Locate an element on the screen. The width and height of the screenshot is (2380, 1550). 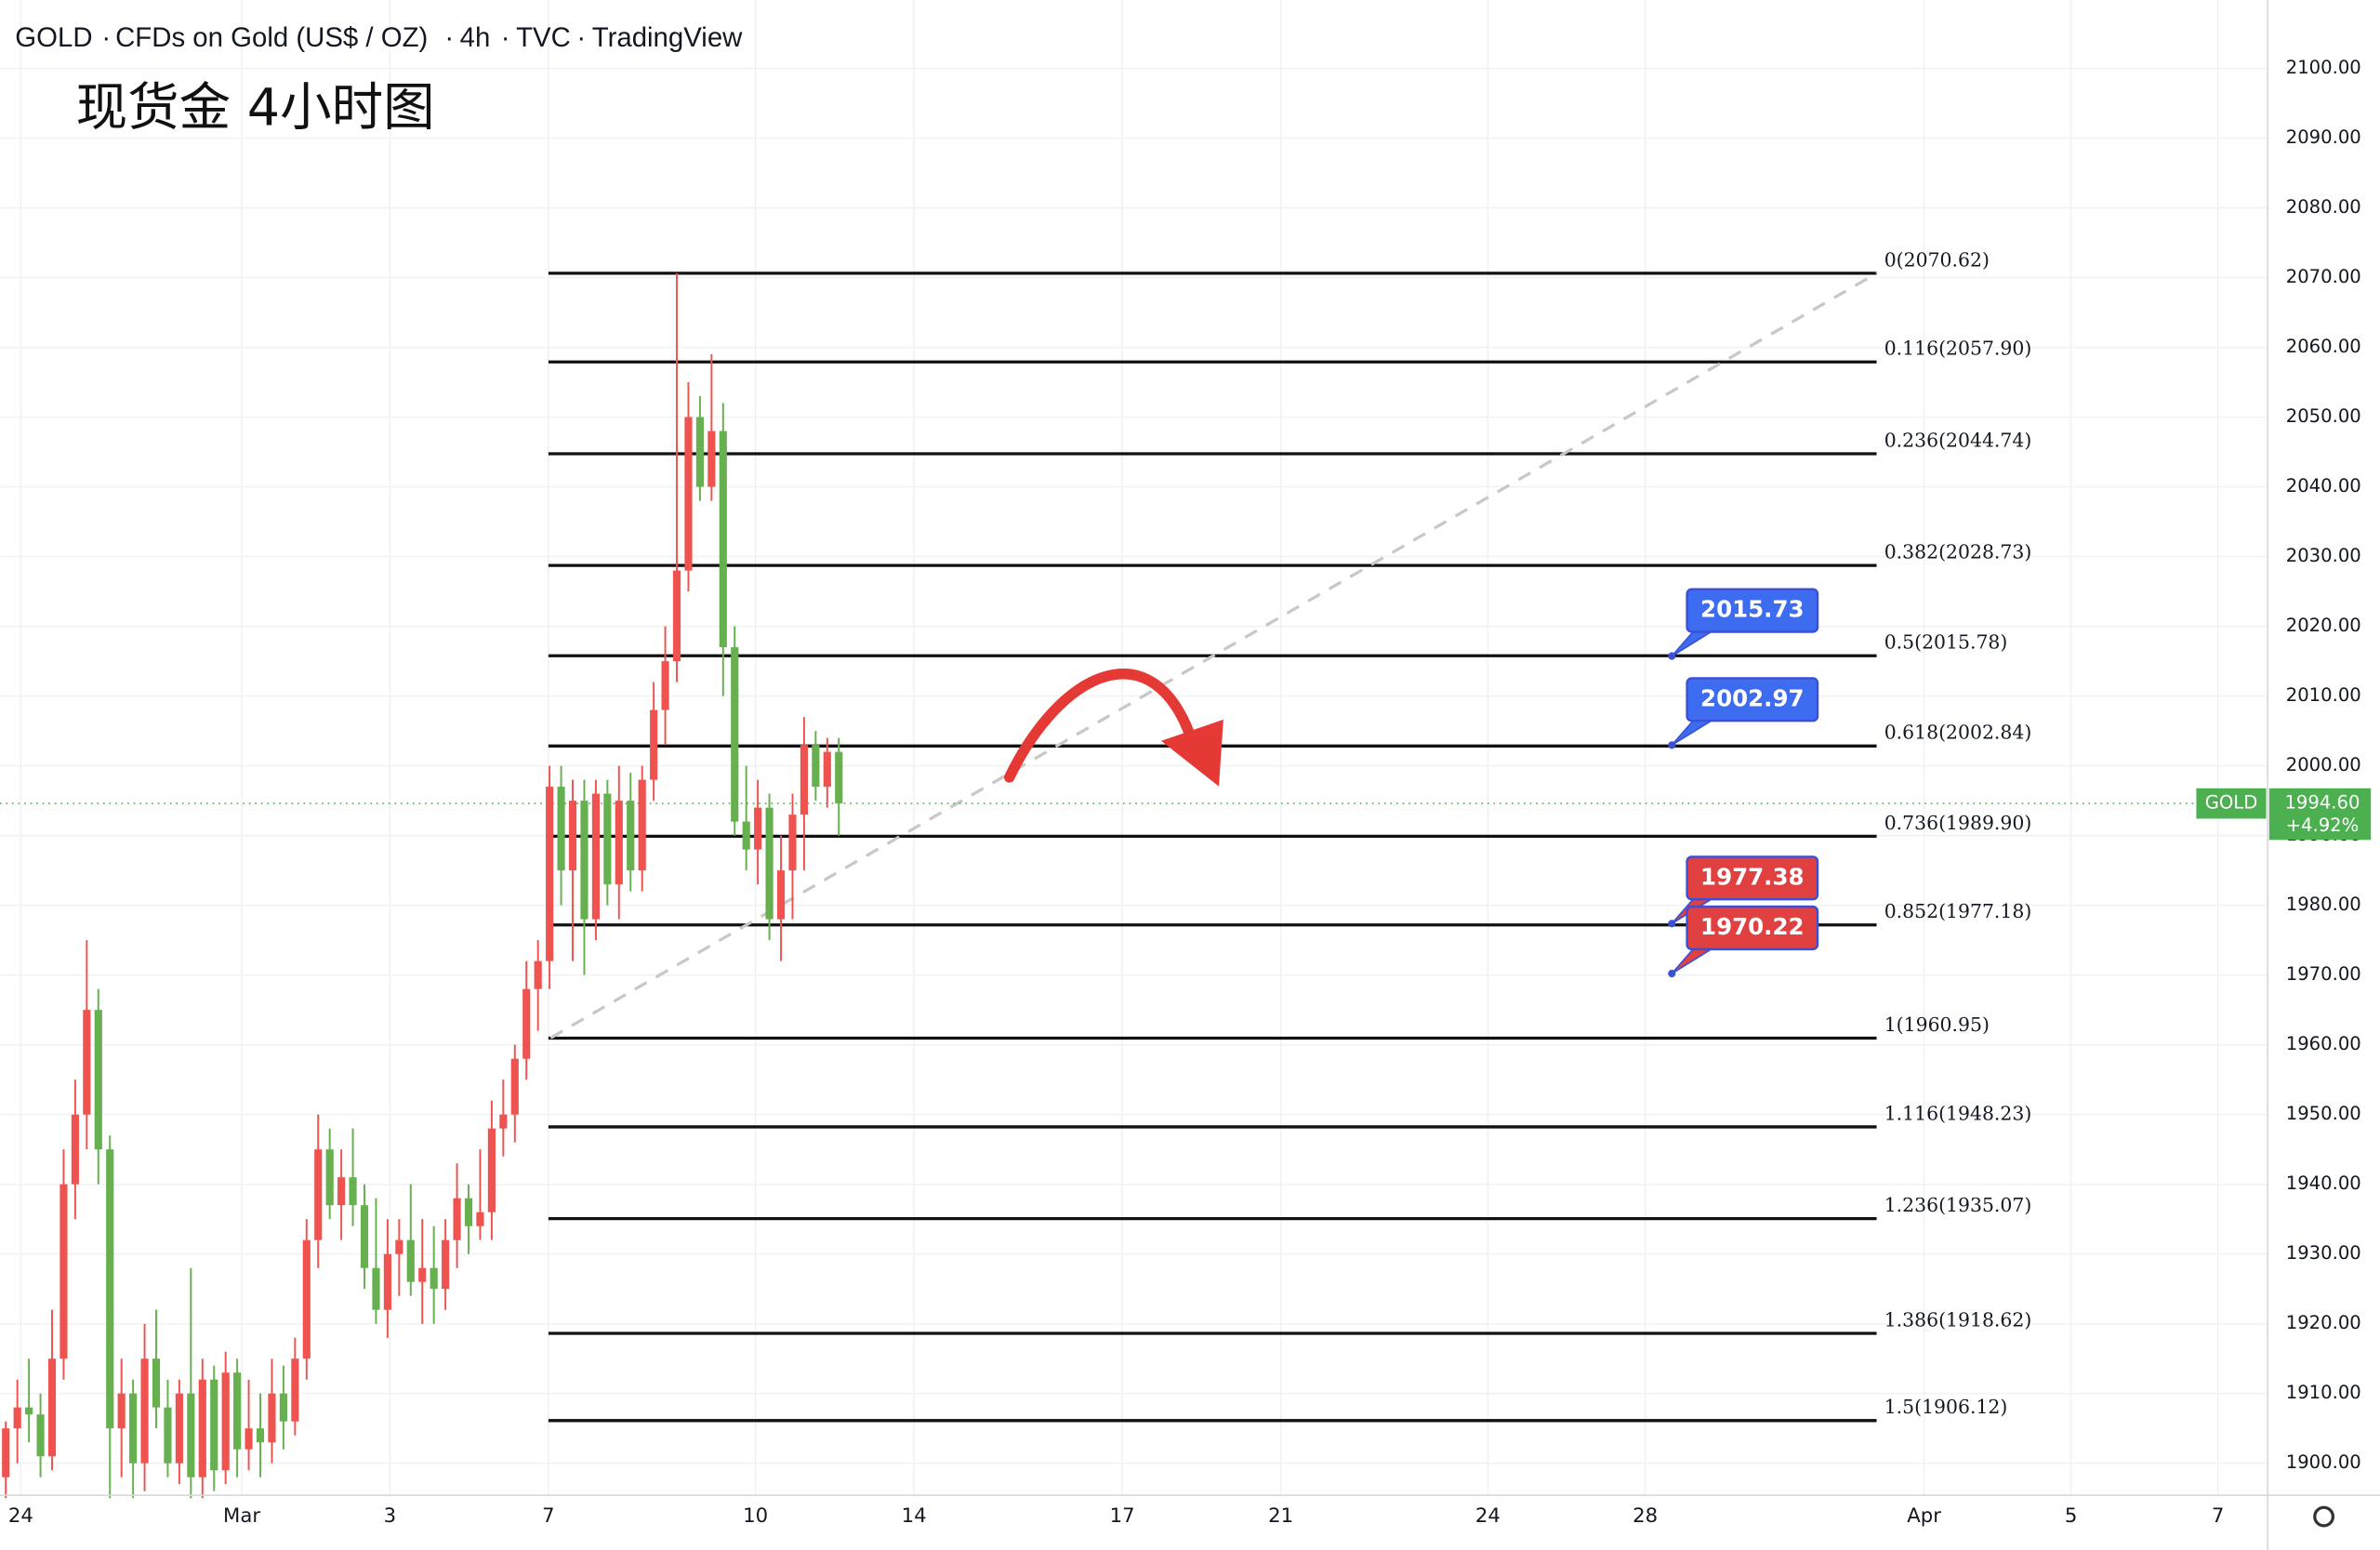
symbol-tag-label: GOLD is located at coordinates (2231, 803).